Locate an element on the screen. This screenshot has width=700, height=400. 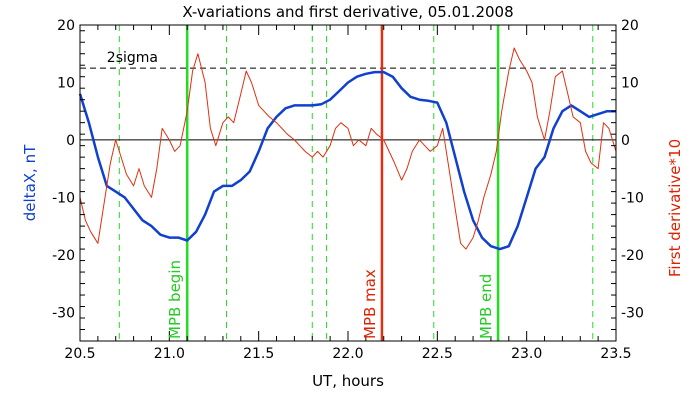
threshold-label: 2sigma is located at coordinates (132, 58).